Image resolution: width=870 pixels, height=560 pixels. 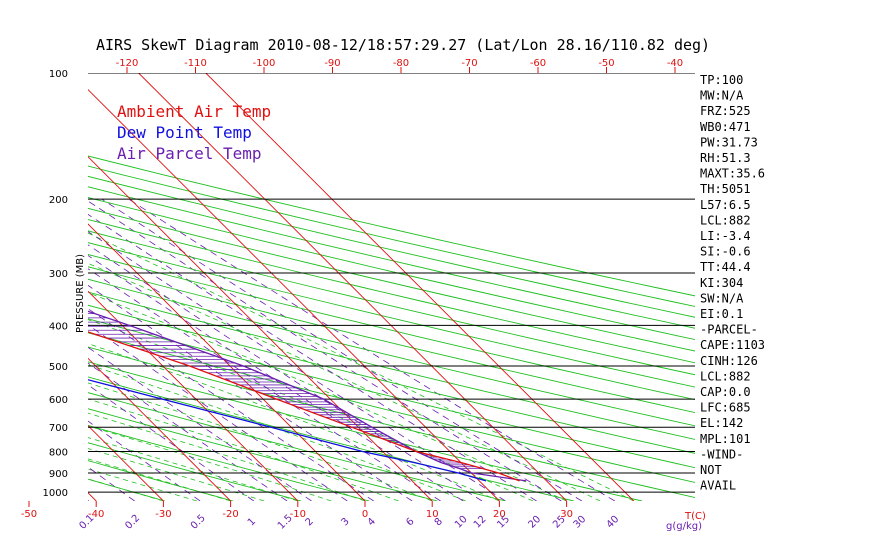 I want to click on y-axis-label: PRESSURE (MB), so click(x=80, y=293).